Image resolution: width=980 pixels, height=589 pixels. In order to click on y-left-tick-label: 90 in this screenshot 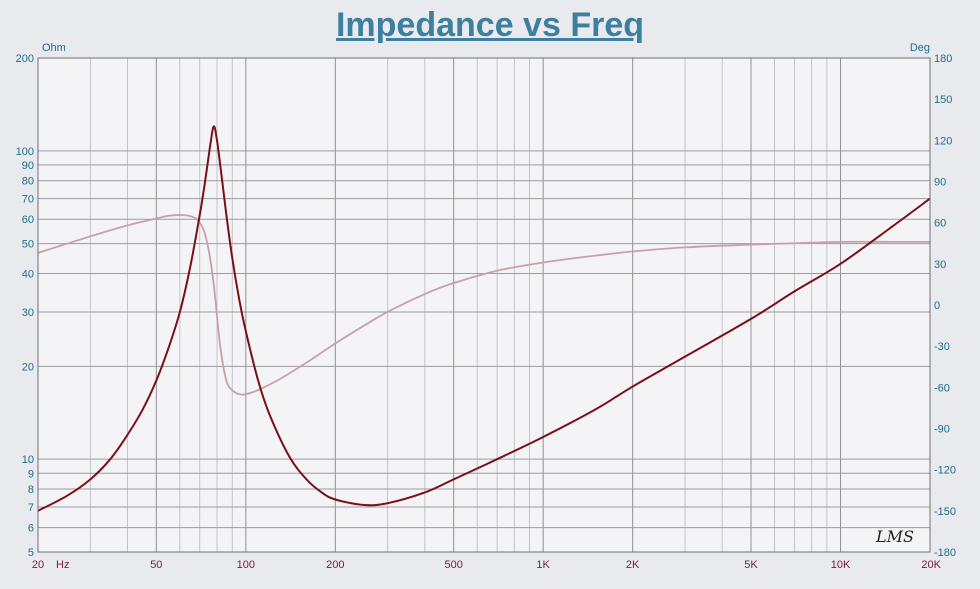, I will do `click(28, 166)`.